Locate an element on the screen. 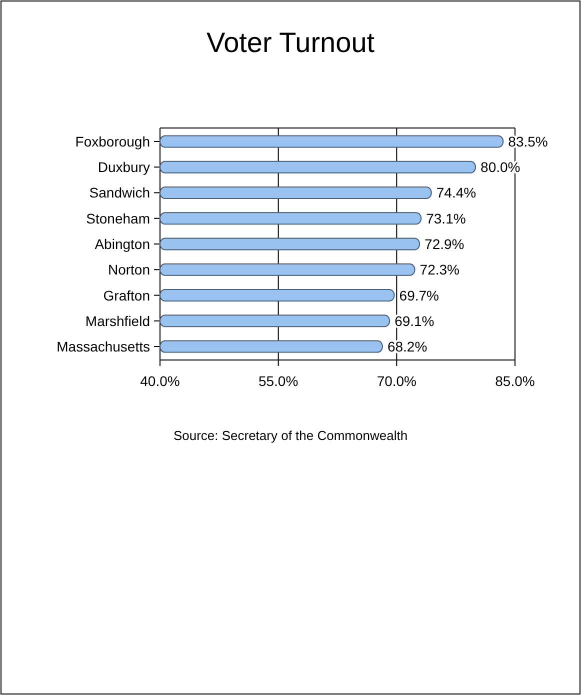  y-tick-label: Grafton is located at coordinates (126, 295).